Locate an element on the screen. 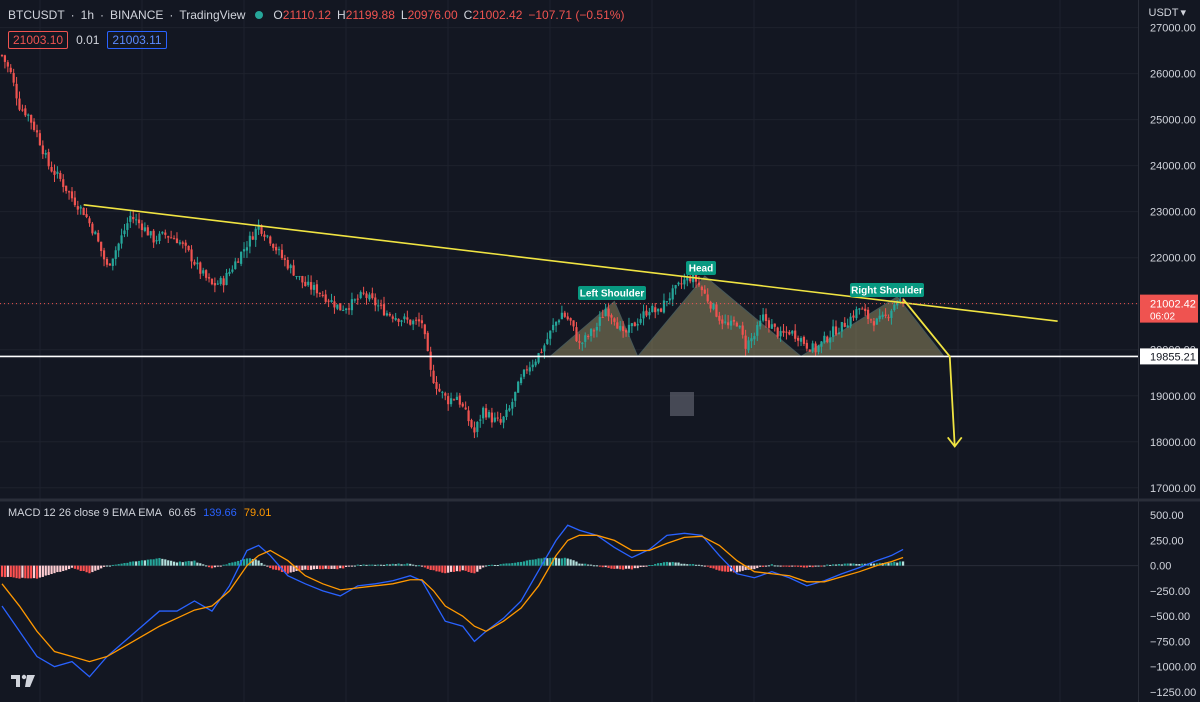 The width and height of the screenshot is (1200, 702). symbol: BTCUSDT is located at coordinates (36, 15).